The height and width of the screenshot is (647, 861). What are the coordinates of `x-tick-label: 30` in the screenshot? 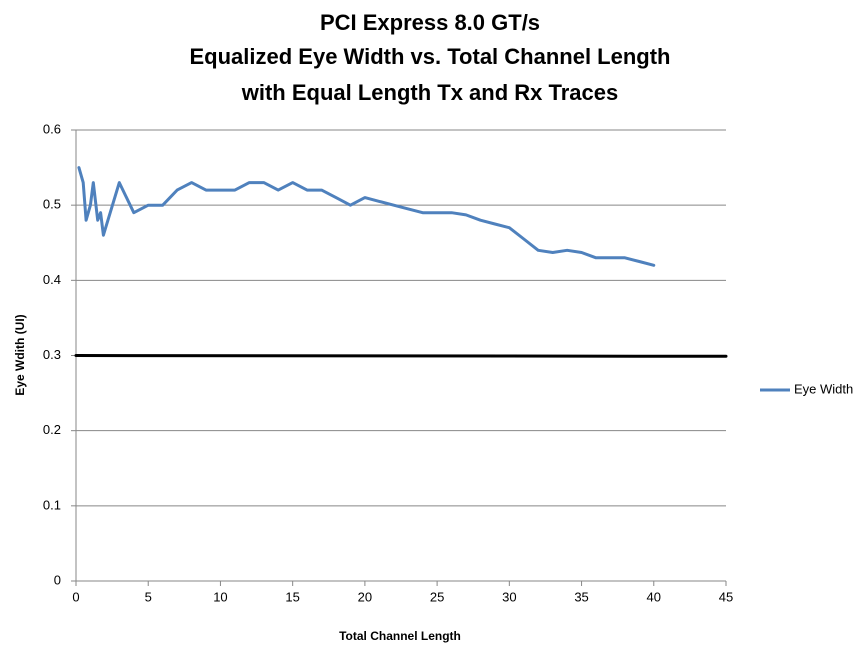 It's located at (509, 596).